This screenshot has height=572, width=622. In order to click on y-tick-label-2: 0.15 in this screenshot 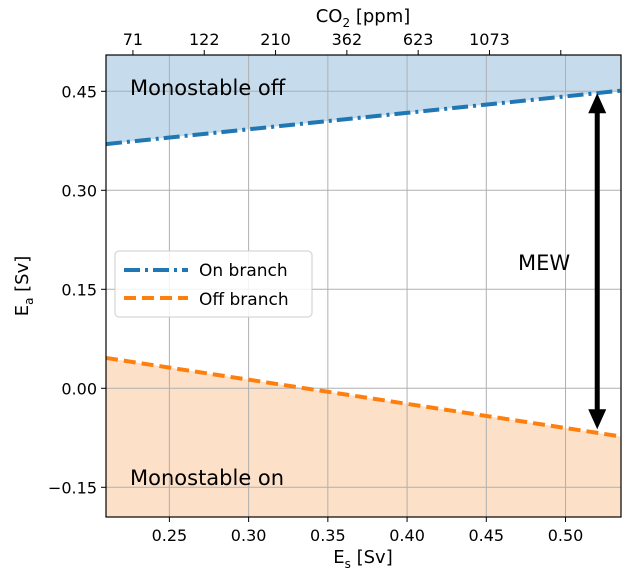, I will do `click(79, 289)`.